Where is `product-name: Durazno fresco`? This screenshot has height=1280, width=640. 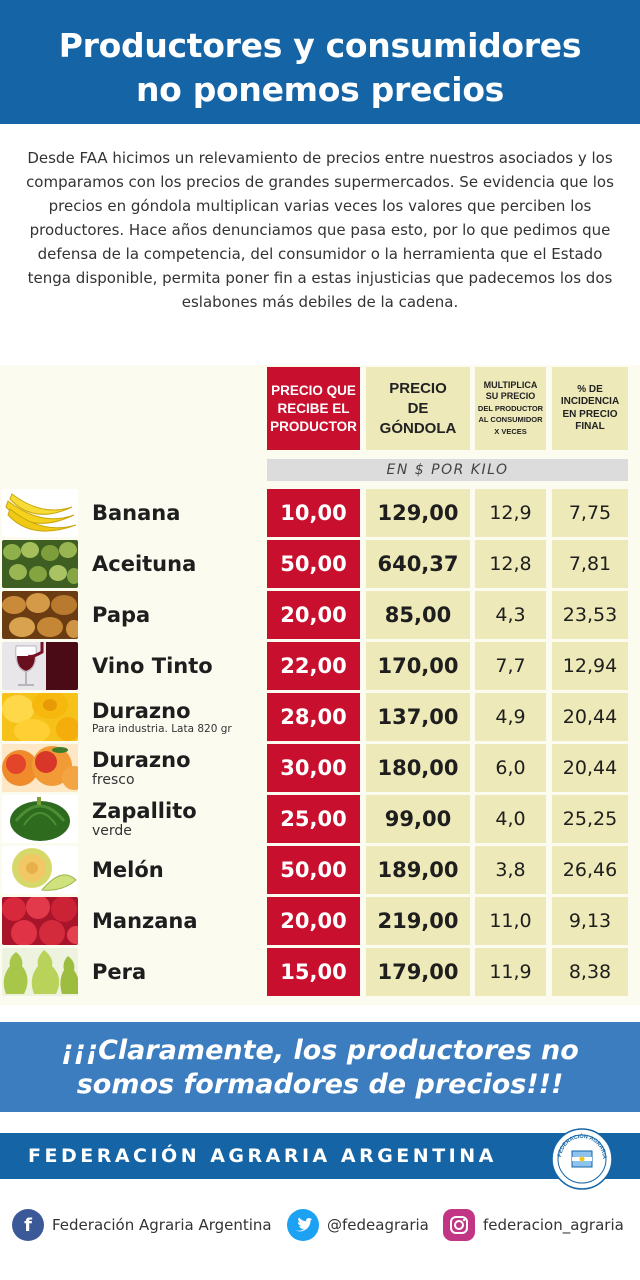 product-name: Durazno fresco is located at coordinates (141, 768).